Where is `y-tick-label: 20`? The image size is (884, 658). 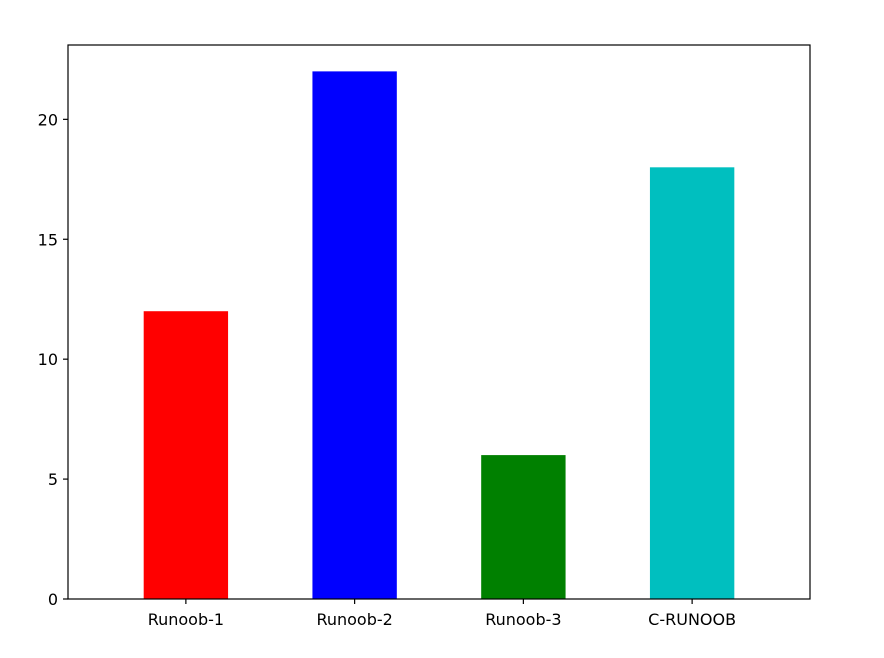
y-tick-label: 20 is located at coordinates (48, 119).